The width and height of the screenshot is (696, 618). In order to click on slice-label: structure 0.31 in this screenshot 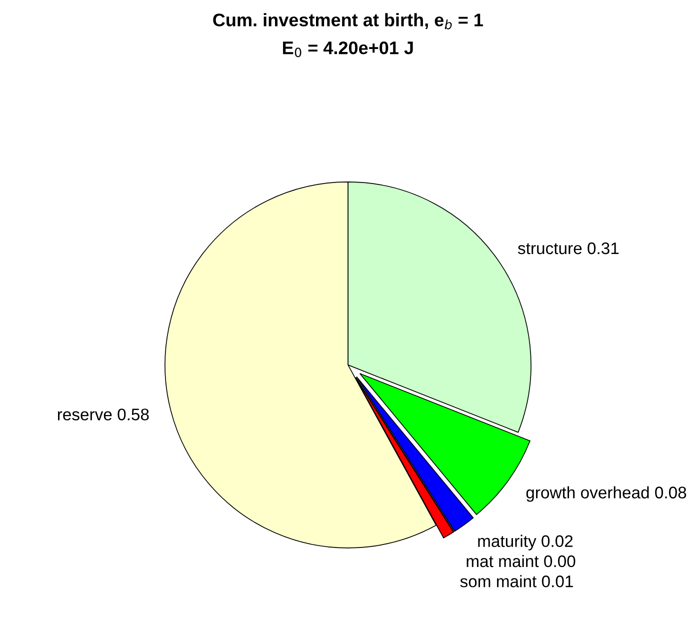, I will do `click(568, 248)`.